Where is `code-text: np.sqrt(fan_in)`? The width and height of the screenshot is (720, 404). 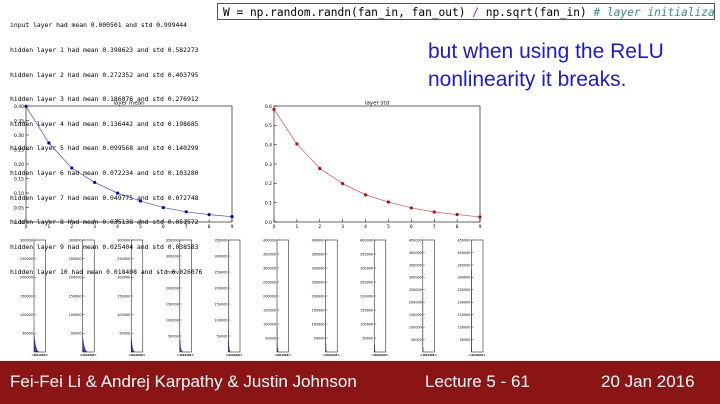
code-text: np.sqrt(fan_in) is located at coordinates (536, 12).